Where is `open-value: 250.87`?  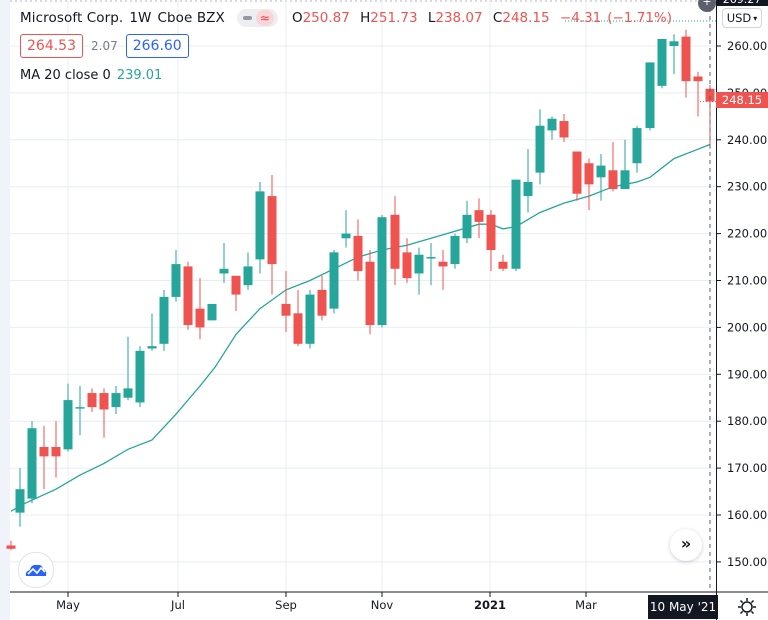
open-value: 250.87 is located at coordinates (326, 18).